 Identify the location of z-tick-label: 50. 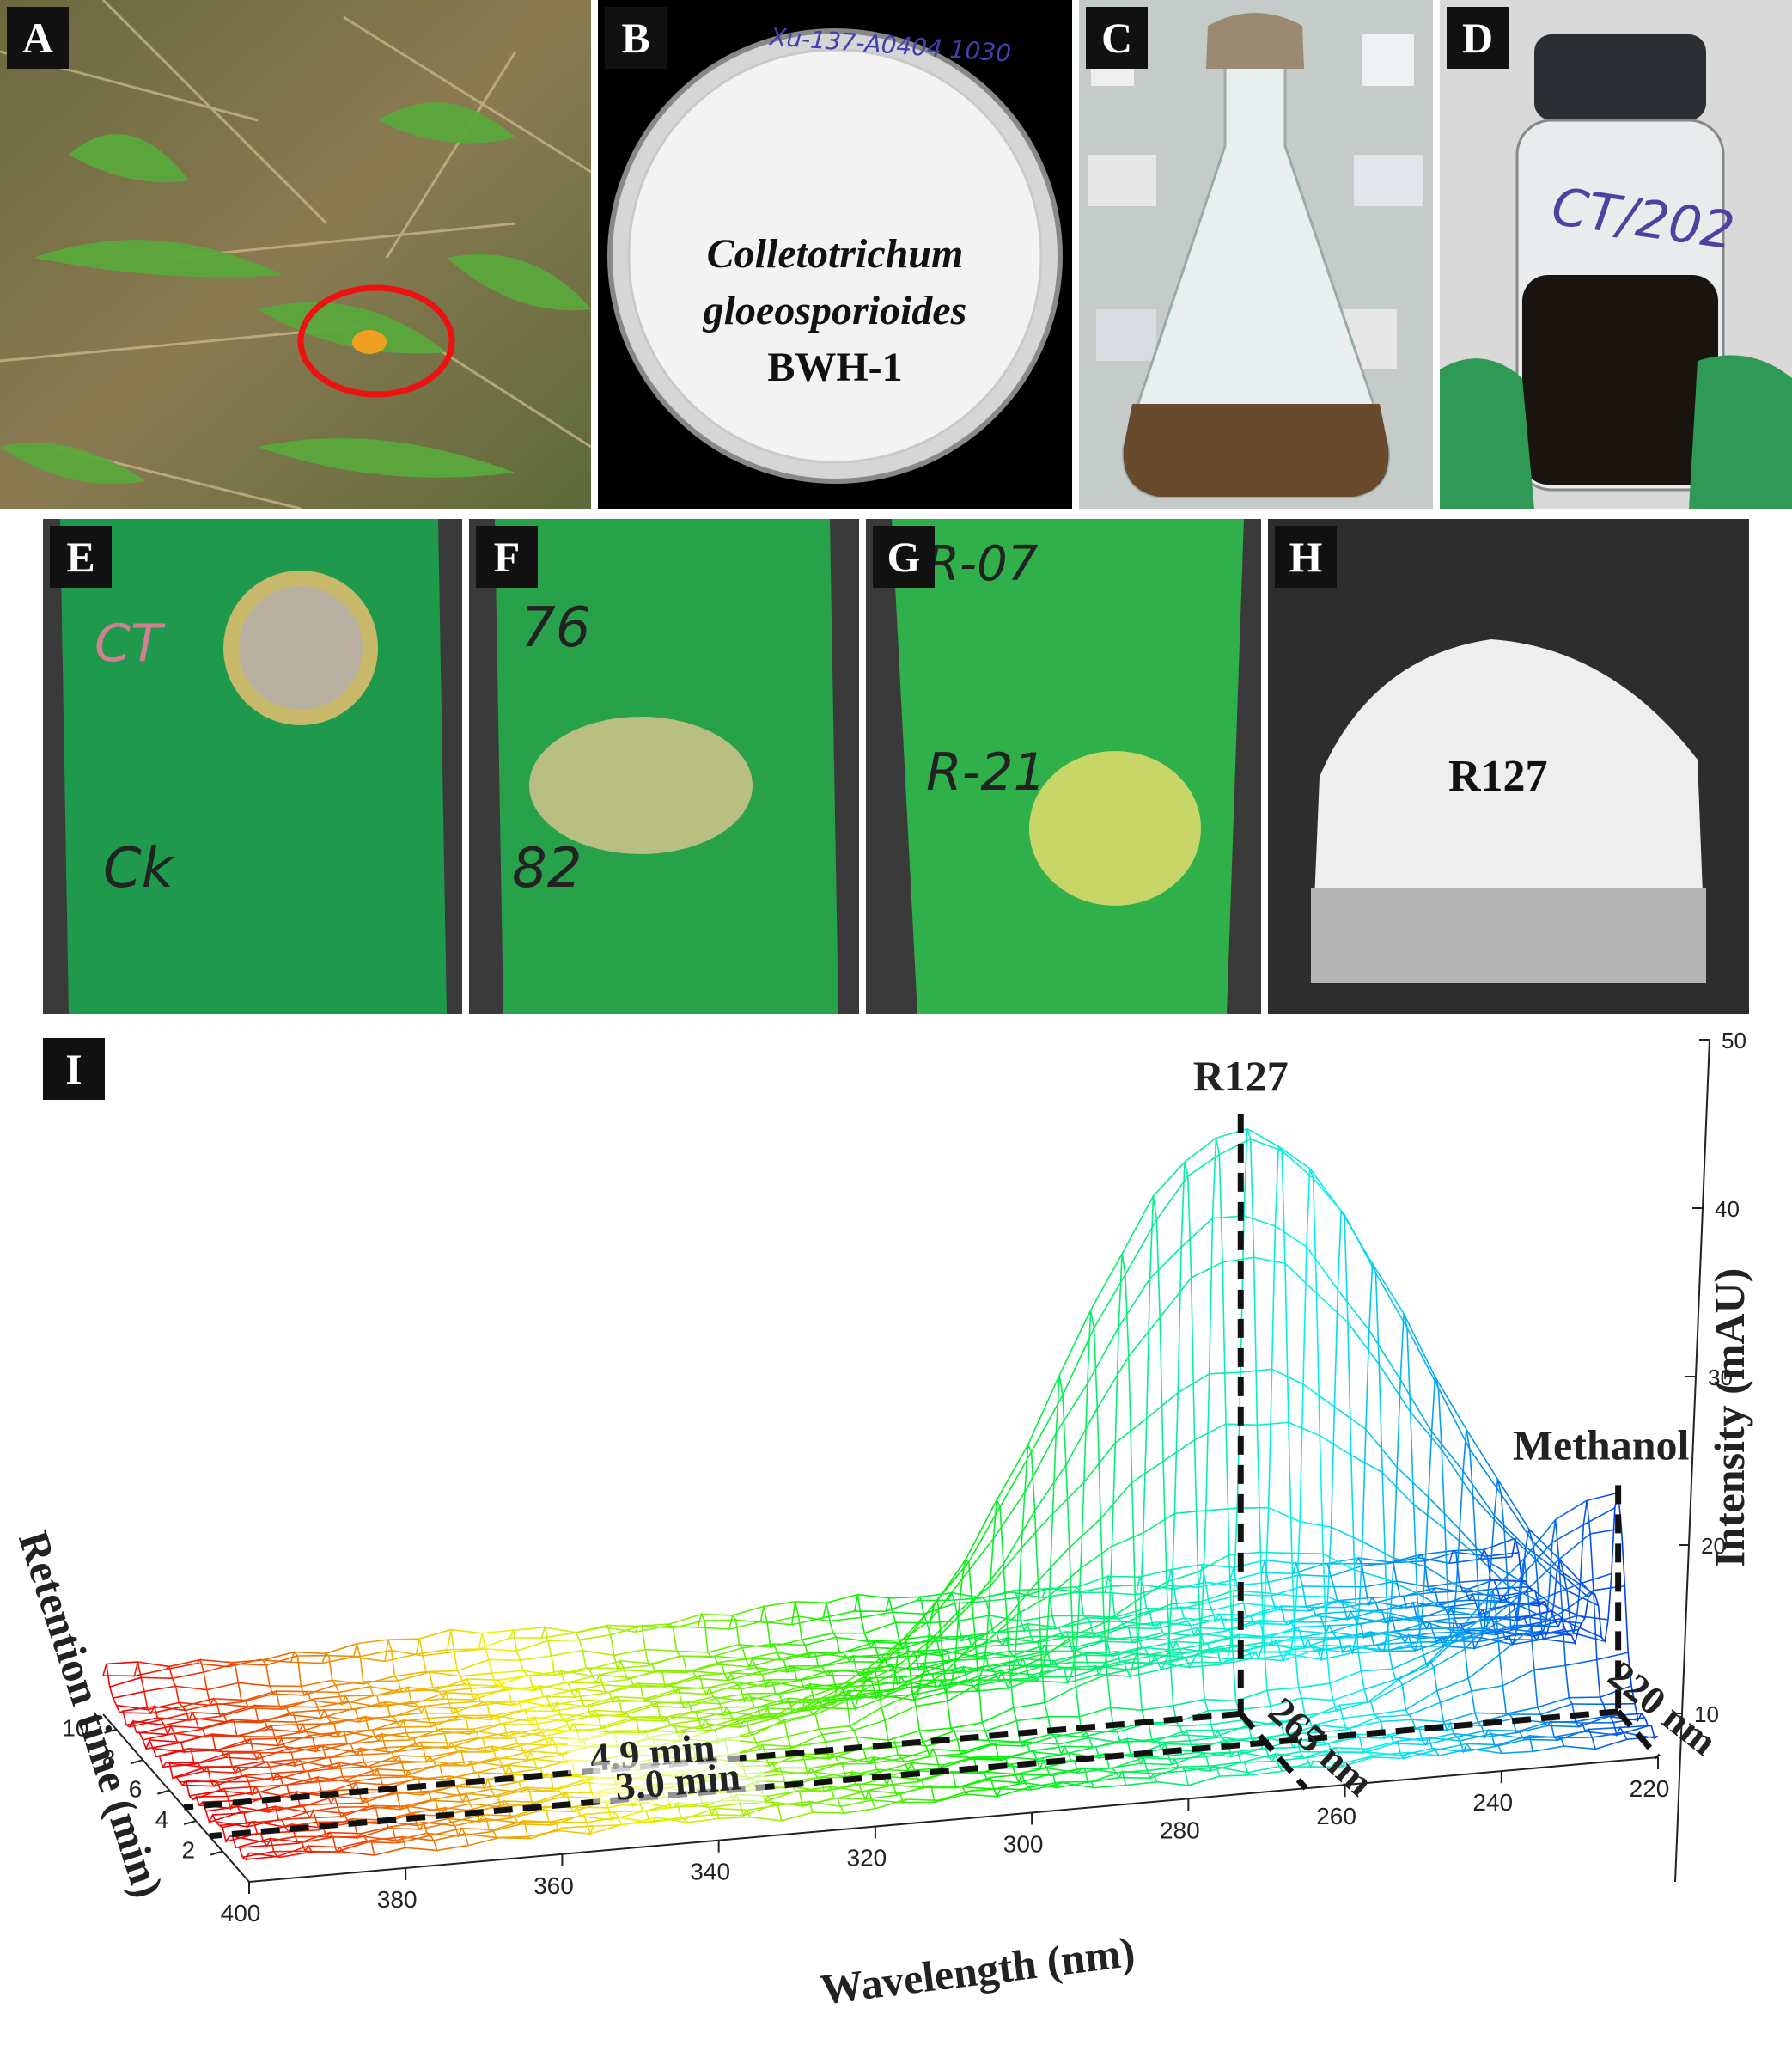
(1734, 1040).